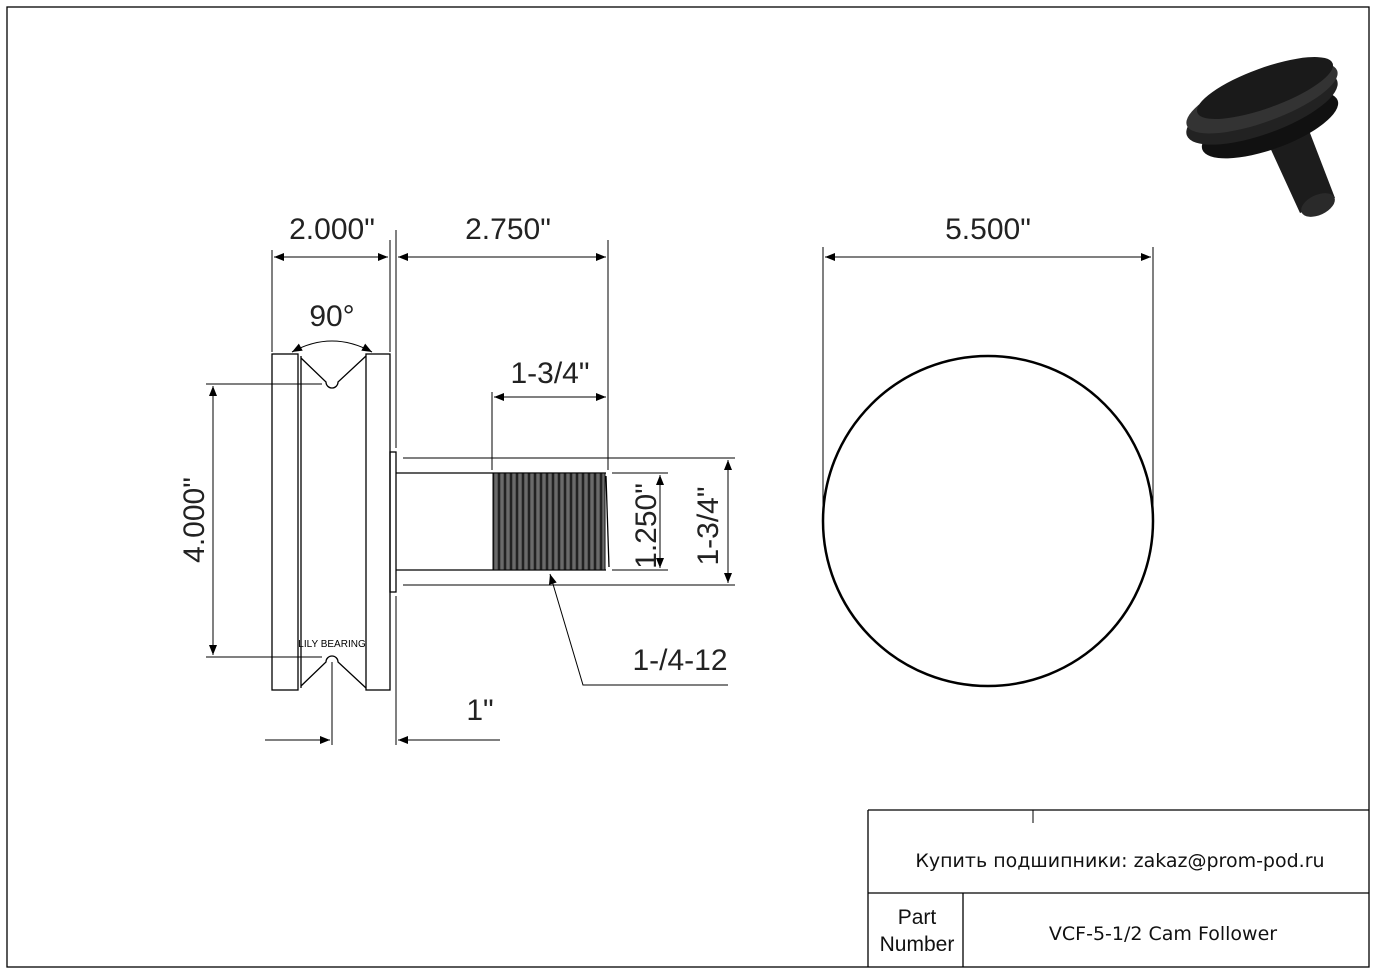 The image size is (1376, 974). Describe the element at coordinates (988, 229) in the screenshot. I see `dim-outer-diameter: 5.500"` at that location.